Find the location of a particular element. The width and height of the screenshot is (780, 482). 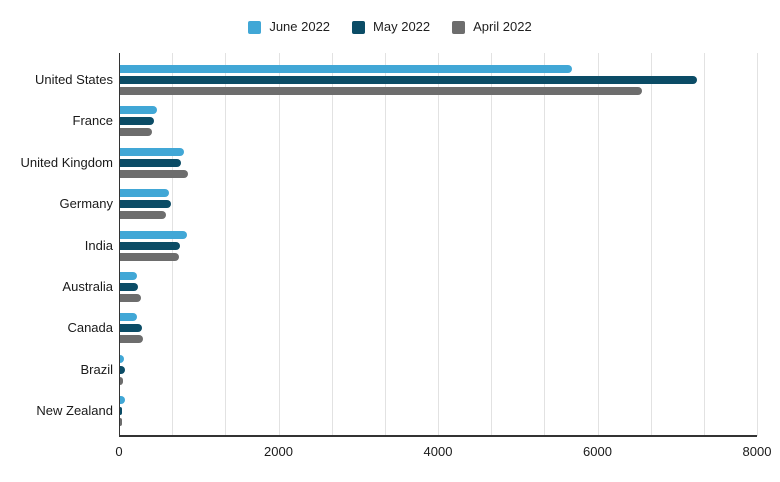

legend-item-june-2022: June 2022 is located at coordinates (289, 27).